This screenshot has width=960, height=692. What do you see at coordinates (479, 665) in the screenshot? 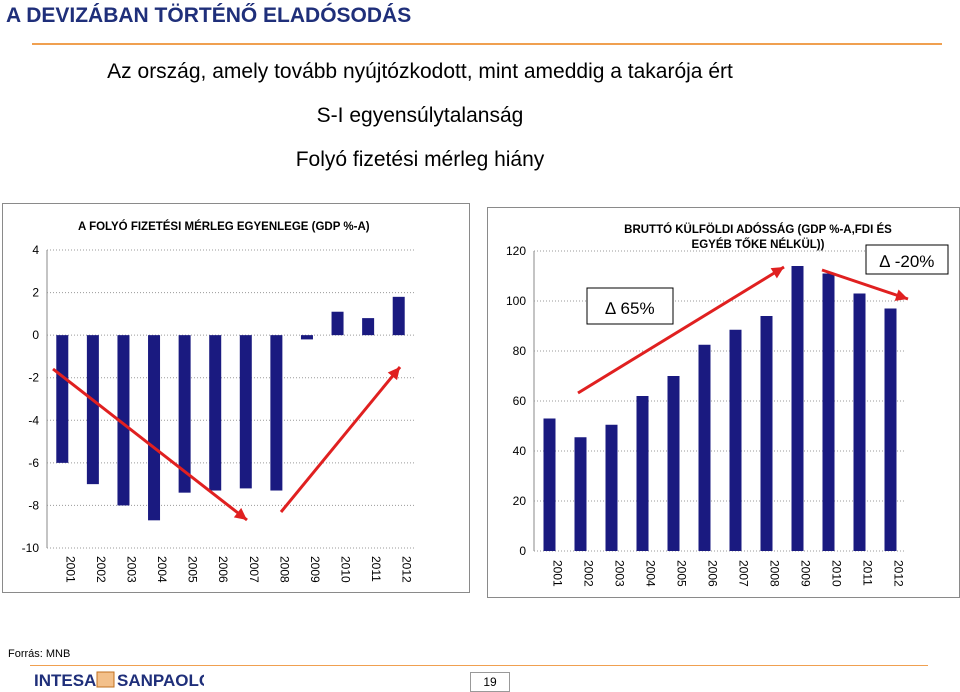
I see `footer-divider` at bounding box center [479, 665].